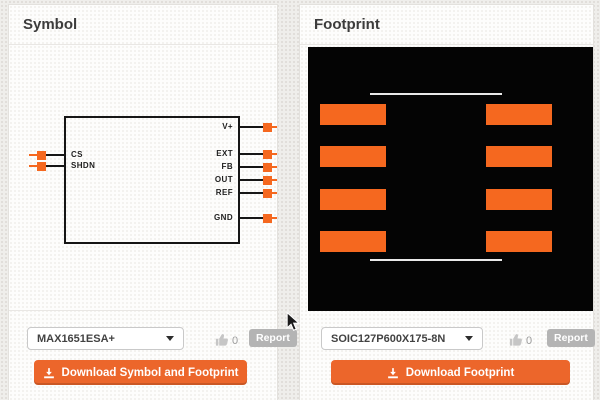 Image resolution: width=600 pixels, height=400 pixels. I want to click on symbol-part-dropdown: MAX1651ESA+, so click(105, 338).